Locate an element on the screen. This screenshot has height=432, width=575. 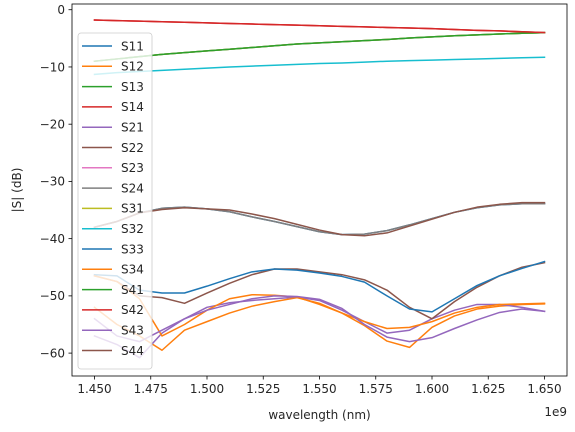
x-tick-label: 1.500 is located at coordinates (207, 389).